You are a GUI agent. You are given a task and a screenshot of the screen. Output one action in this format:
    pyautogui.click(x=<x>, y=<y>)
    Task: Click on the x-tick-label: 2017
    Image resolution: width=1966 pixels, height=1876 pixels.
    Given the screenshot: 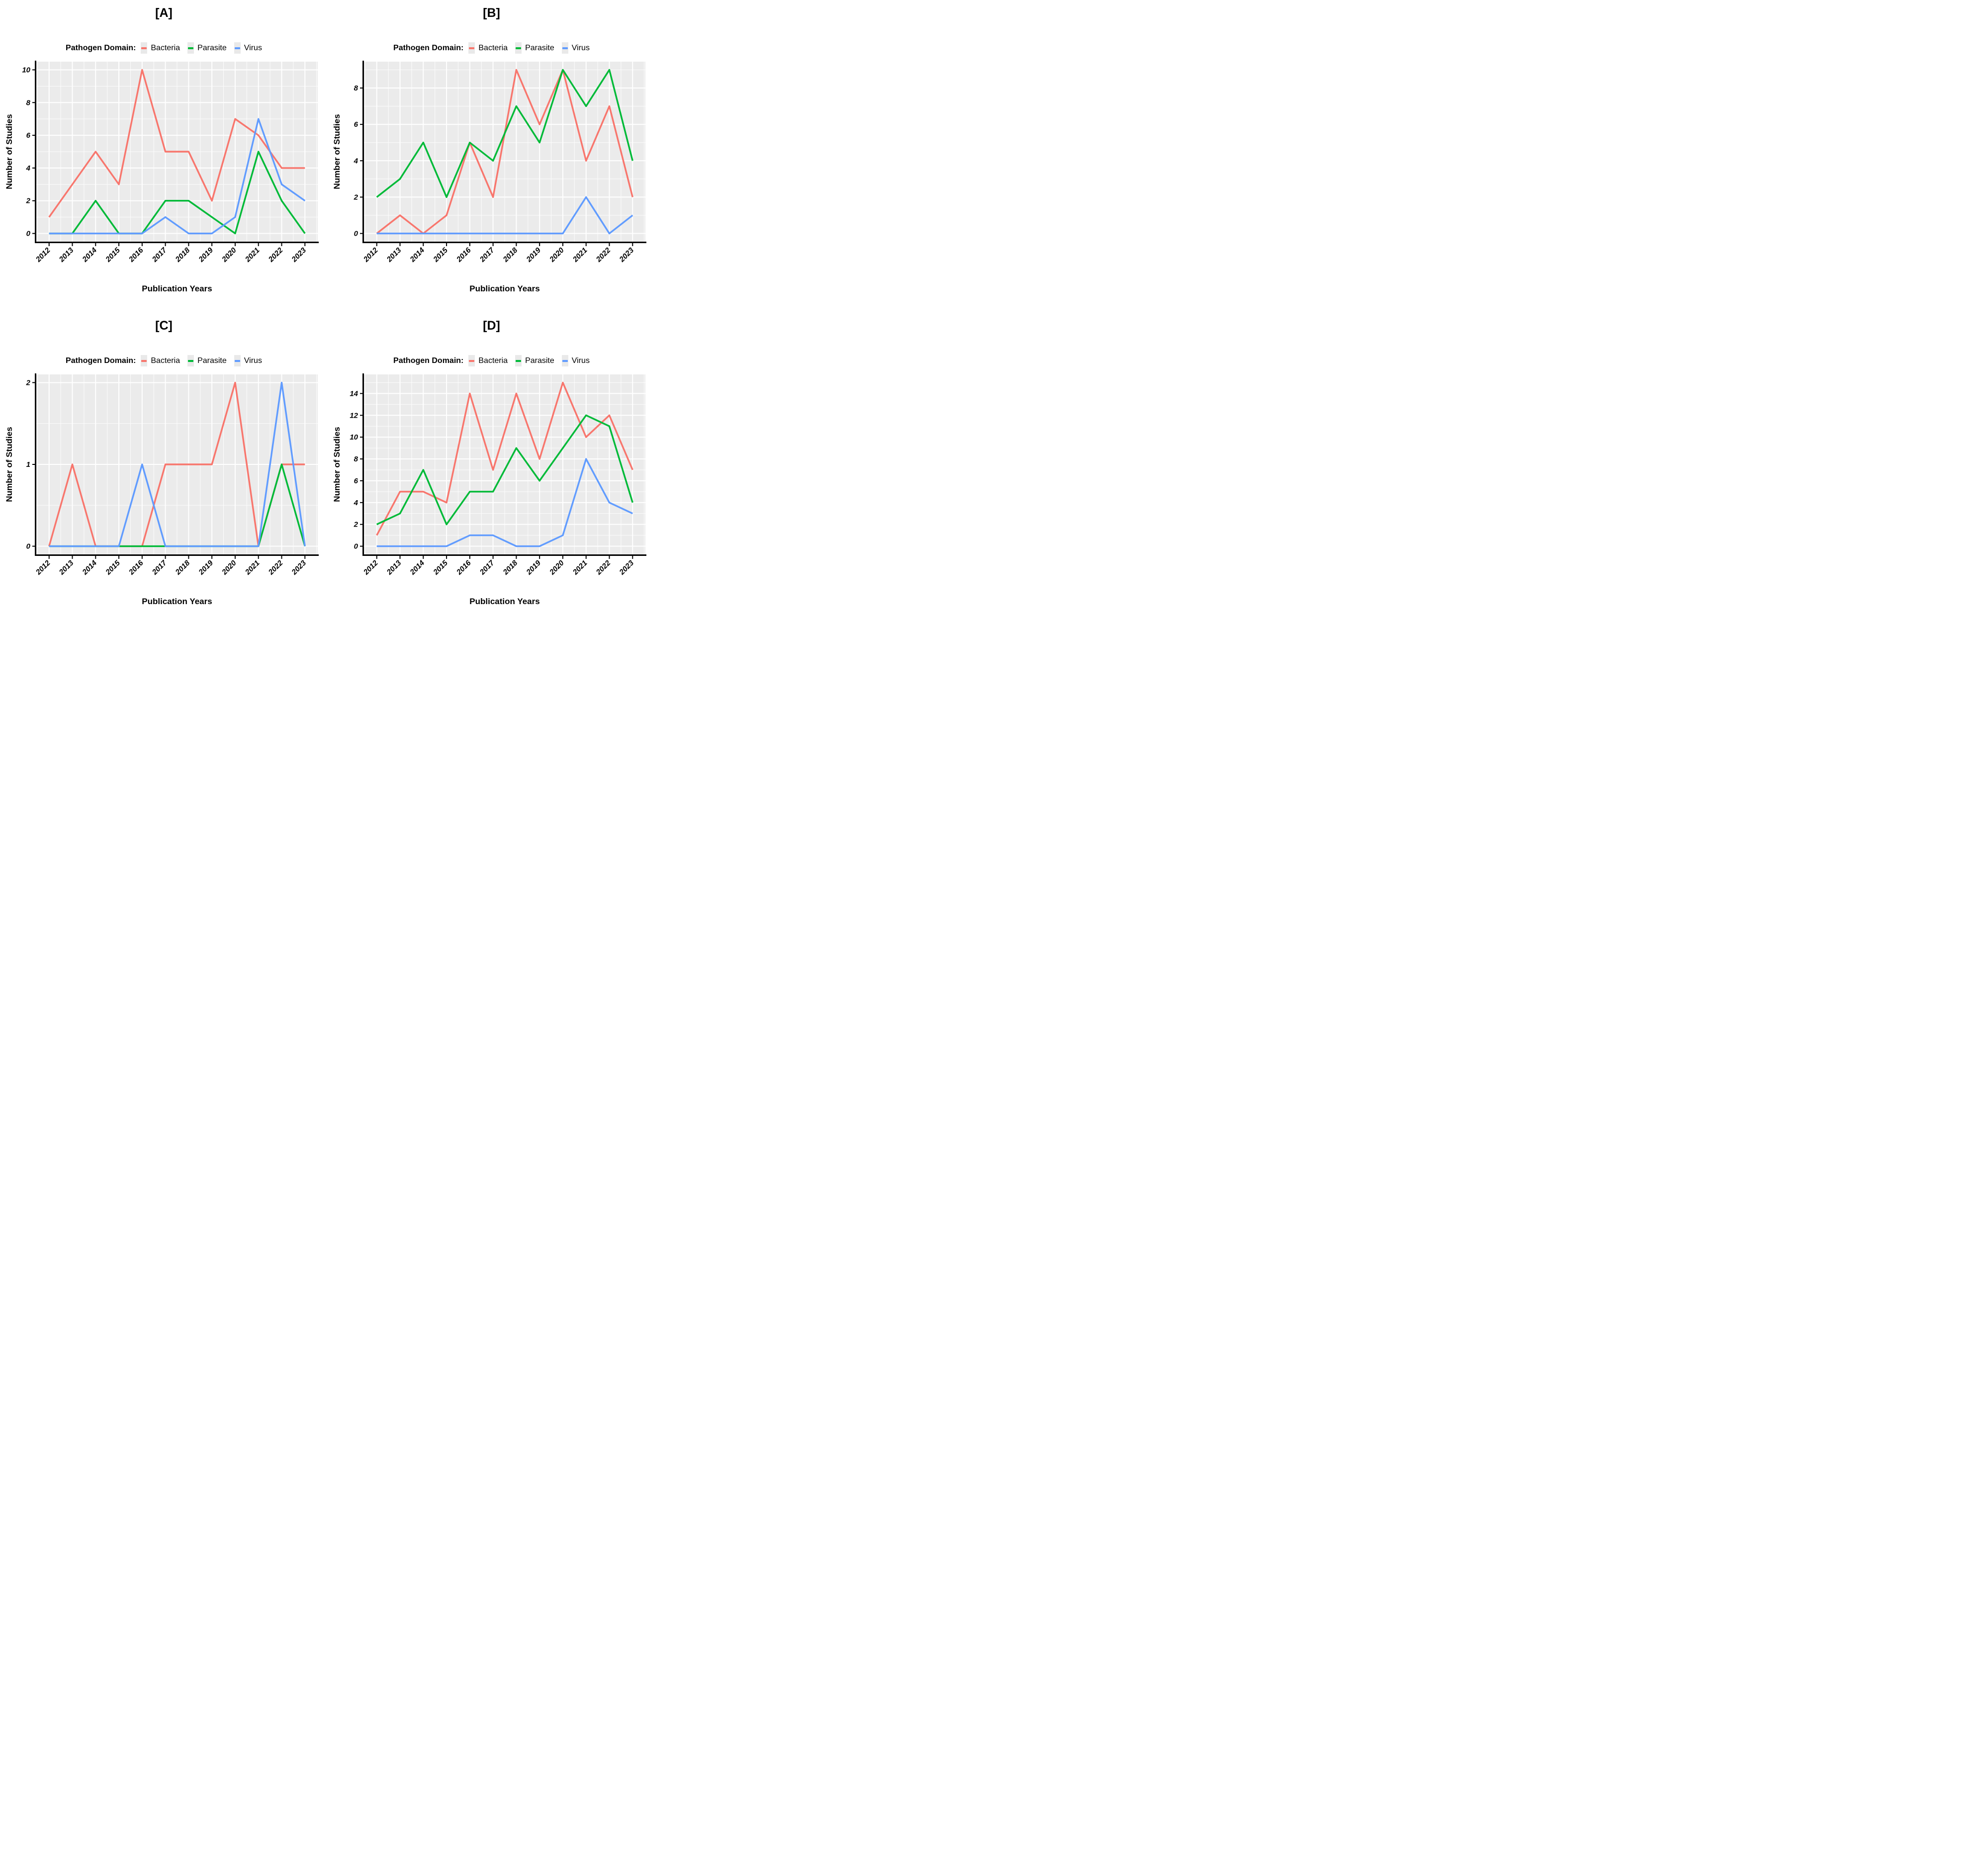 What is the action you would take?
    pyautogui.click(x=487, y=255)
    